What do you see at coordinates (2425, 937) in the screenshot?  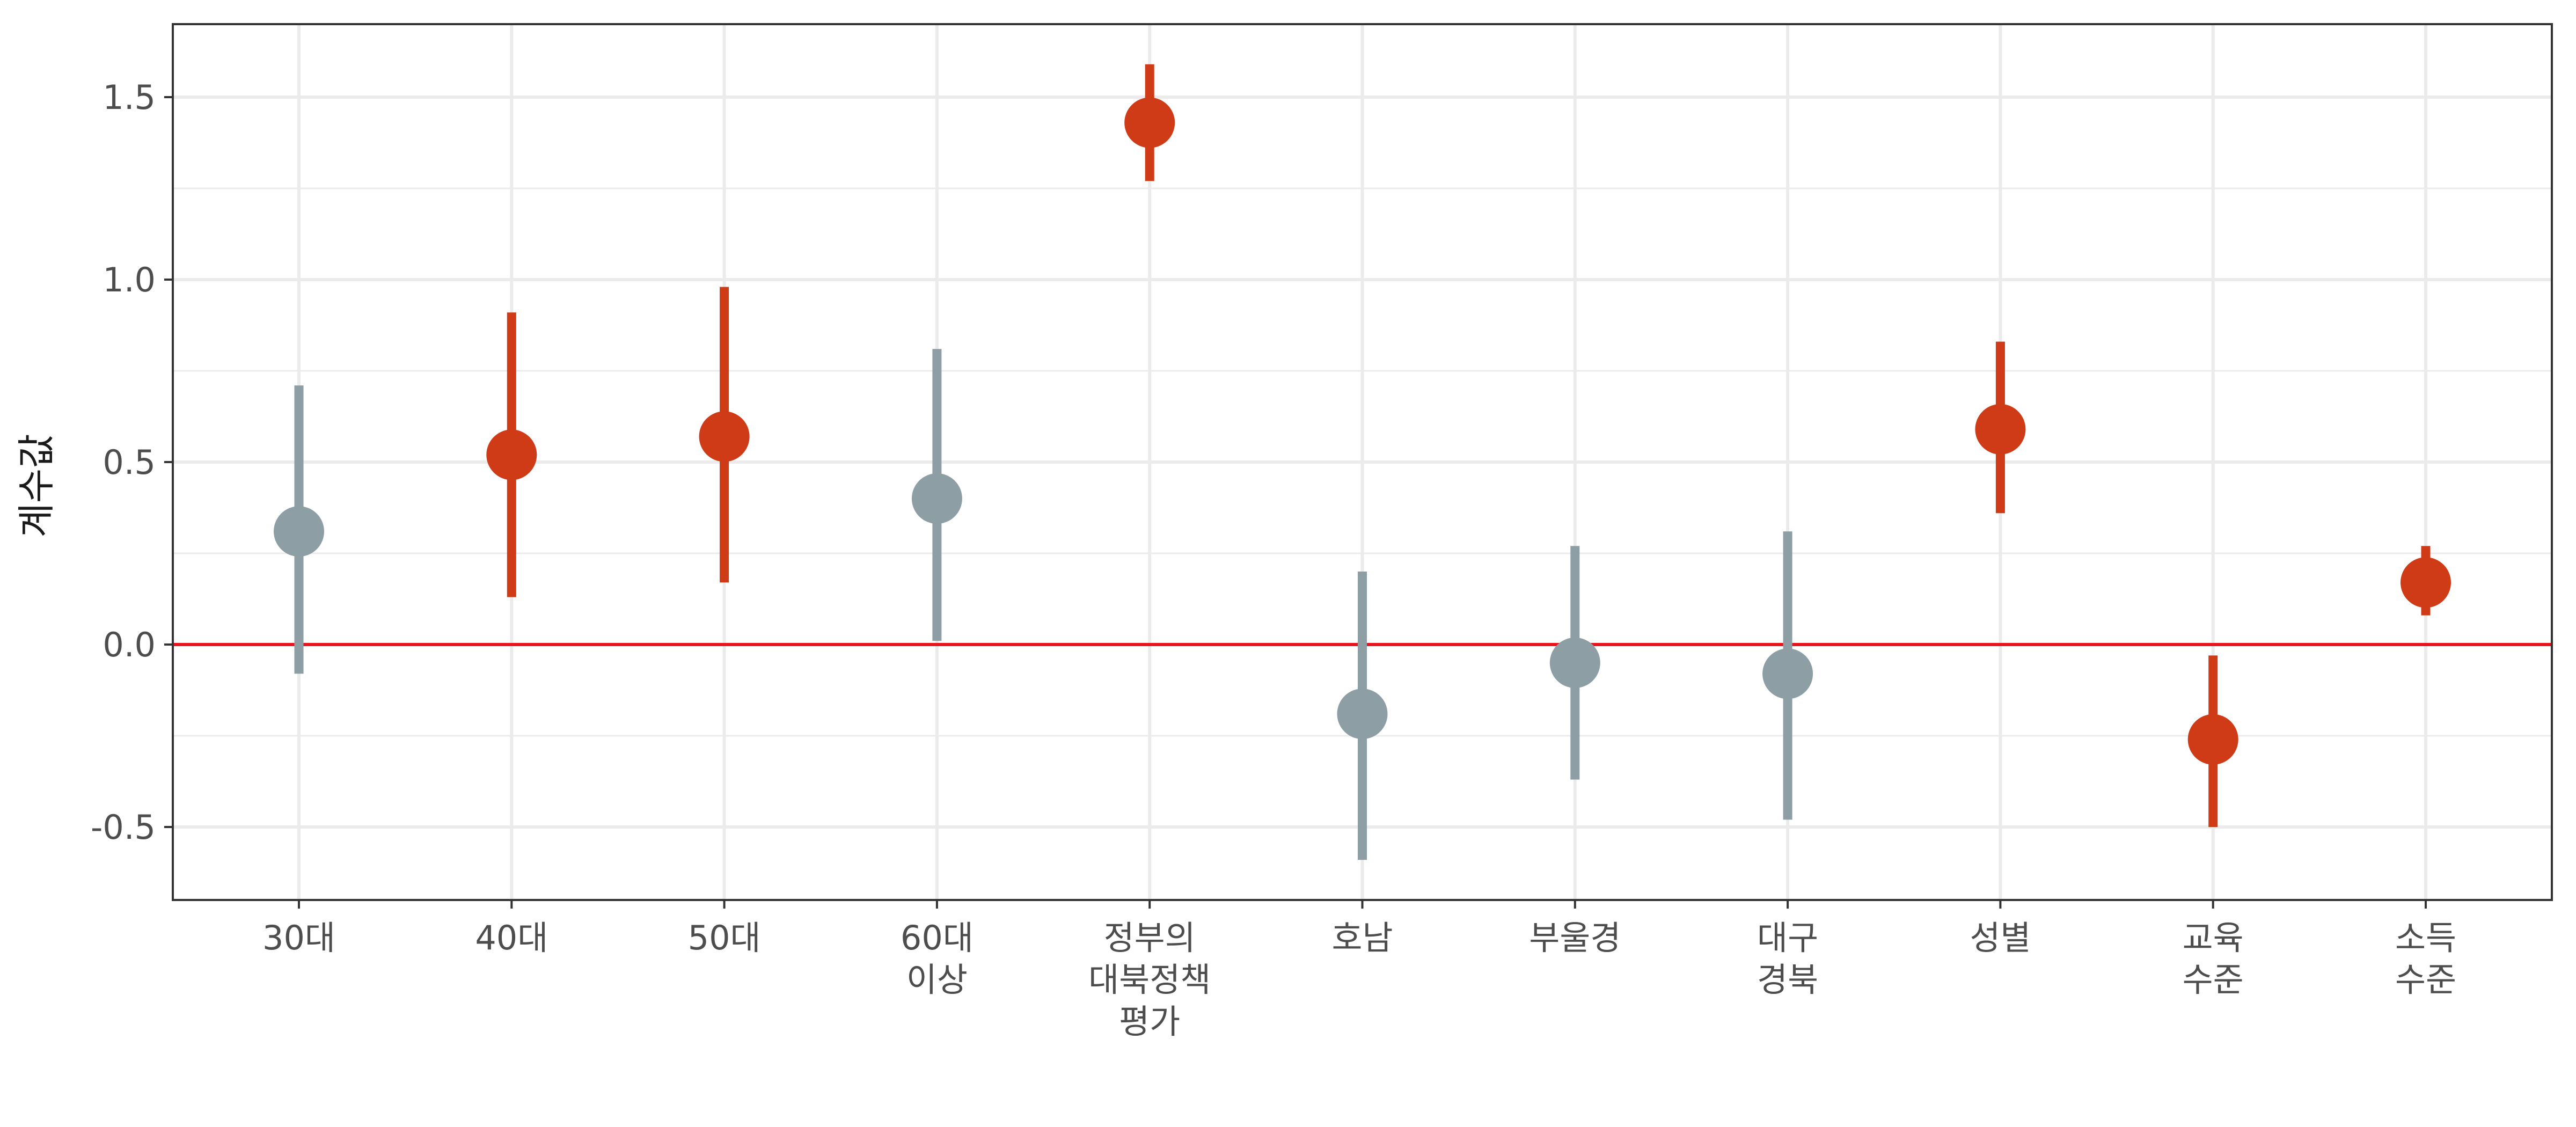 I see `x-tick-label: 소득` at bounding box center [2425, 937].